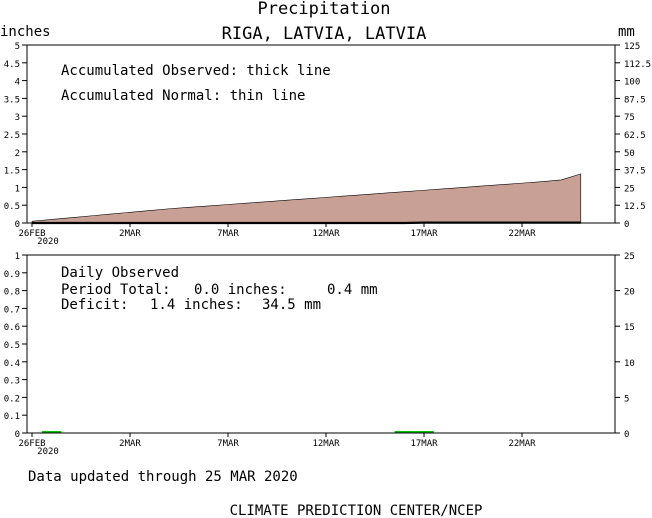  I want to click on daily-x-tick-label: 12MAR, so click(326, 444).